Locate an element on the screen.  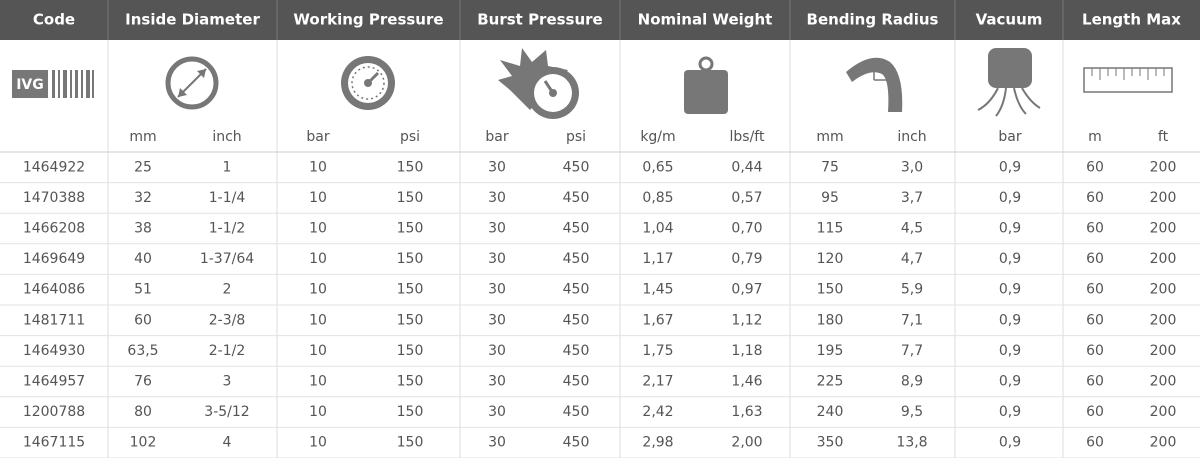
header-bar is located at coordinates (600, 20).